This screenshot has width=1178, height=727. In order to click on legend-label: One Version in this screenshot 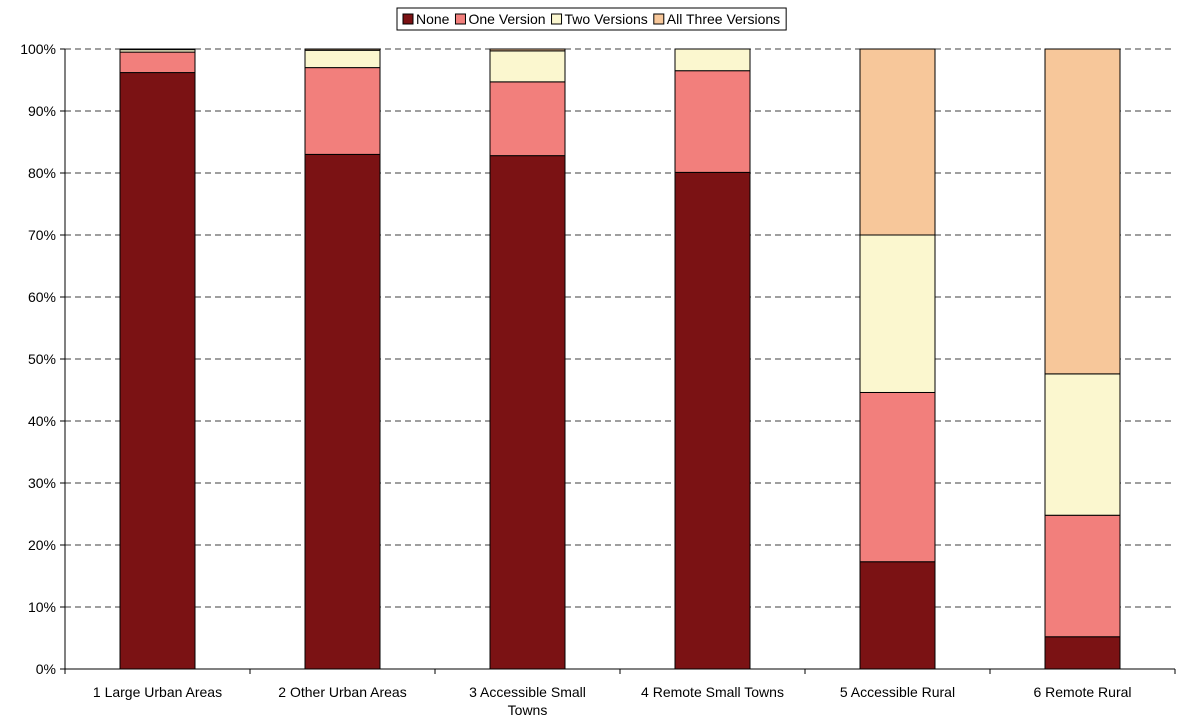, I will do `click(506, 19)`.